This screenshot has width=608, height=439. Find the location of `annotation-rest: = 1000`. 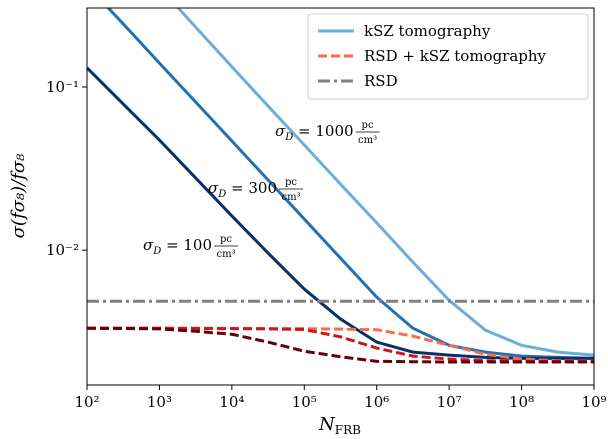

annotation-rest: = 1000 is located at coordinates (323, 131).